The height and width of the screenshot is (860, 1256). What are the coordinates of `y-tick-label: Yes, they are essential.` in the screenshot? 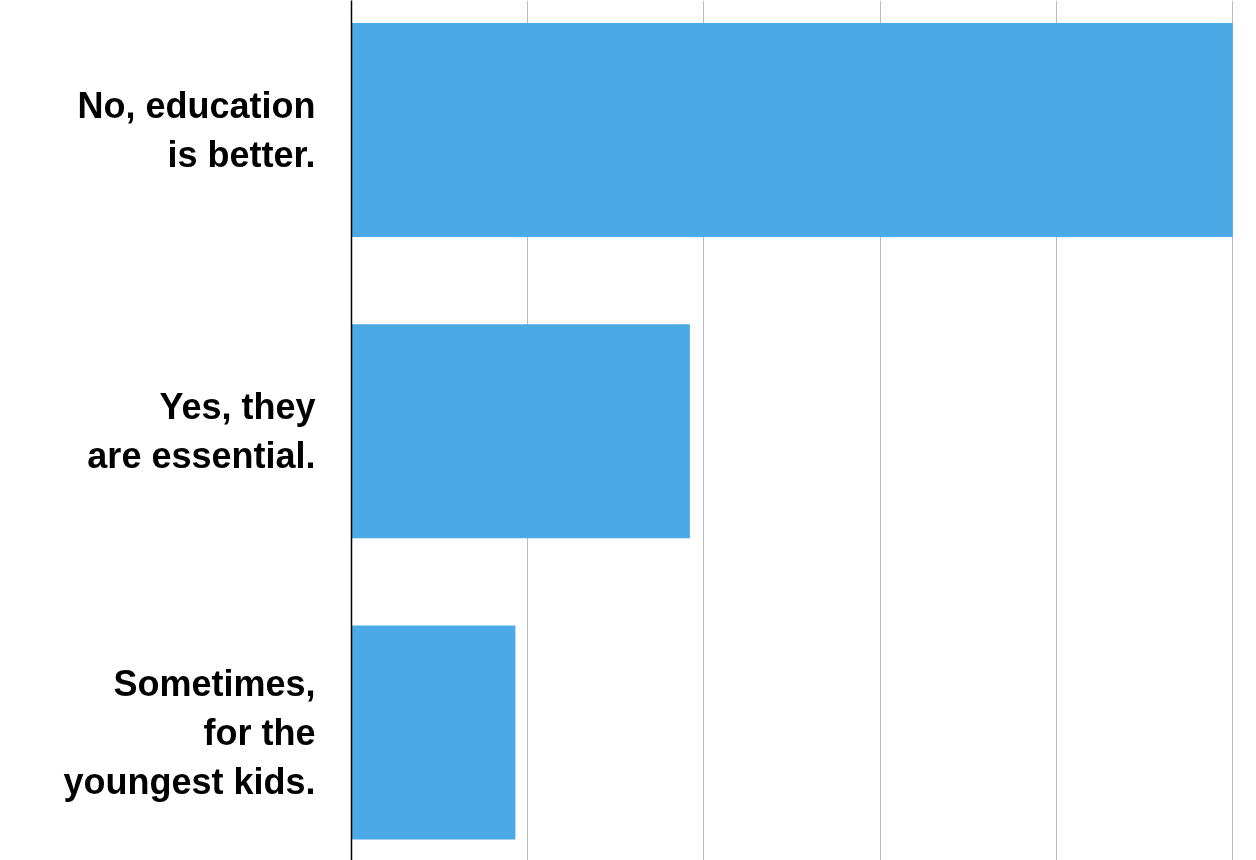 It's located at (201, 431).